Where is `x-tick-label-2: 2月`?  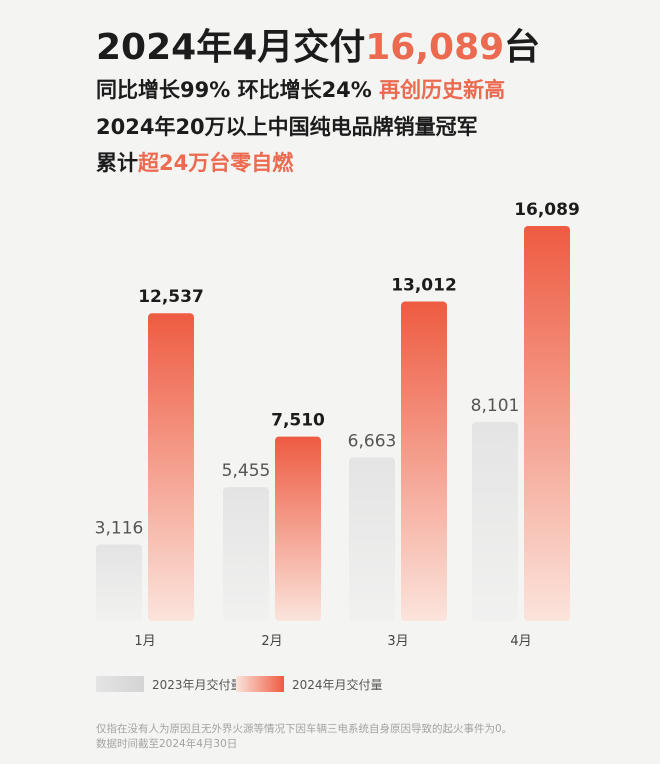 x-tick-label-2: 2月 is located at coordinates (271, 641).